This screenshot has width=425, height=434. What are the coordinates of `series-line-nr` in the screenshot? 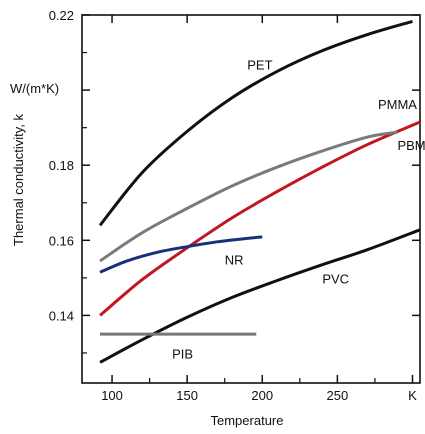 It's located at (181, 254).